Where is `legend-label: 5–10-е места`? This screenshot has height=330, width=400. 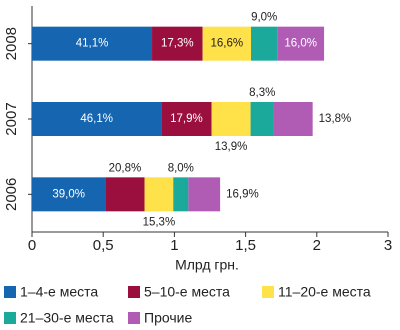 legend-label: 5–10-е места is located at coordinates (187, 292).